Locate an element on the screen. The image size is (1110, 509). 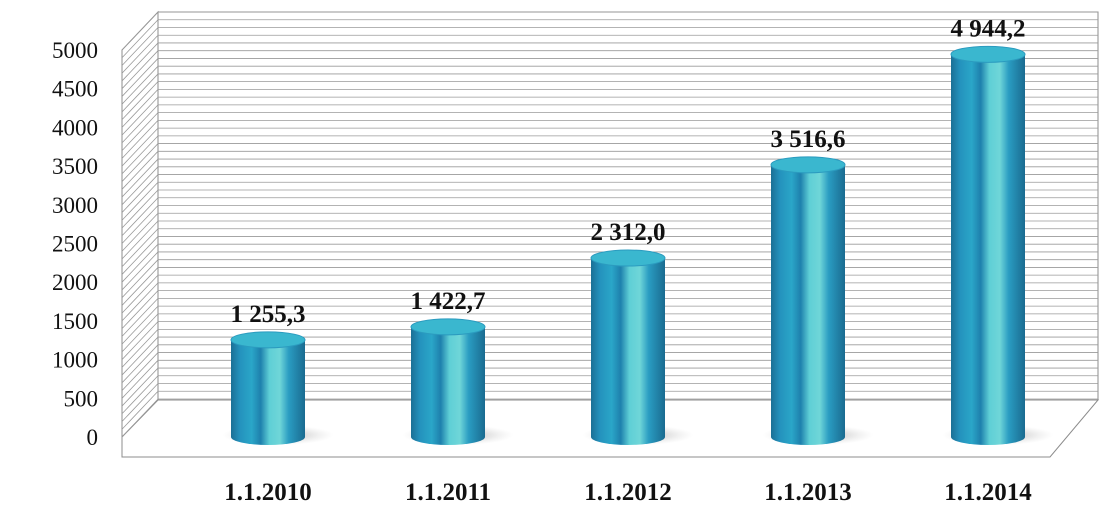
y-tick-label: 1500 is located at coordinates (75, 321).